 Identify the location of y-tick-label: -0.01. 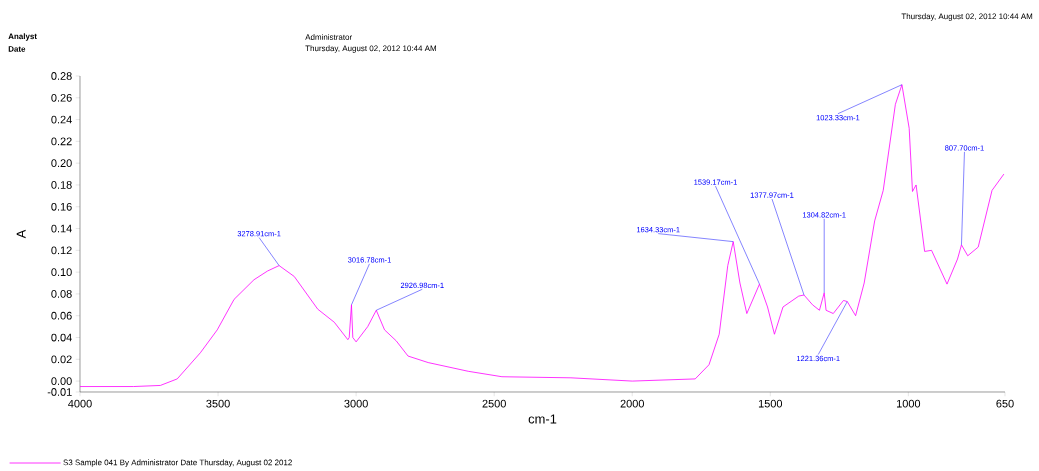
(59, 392).